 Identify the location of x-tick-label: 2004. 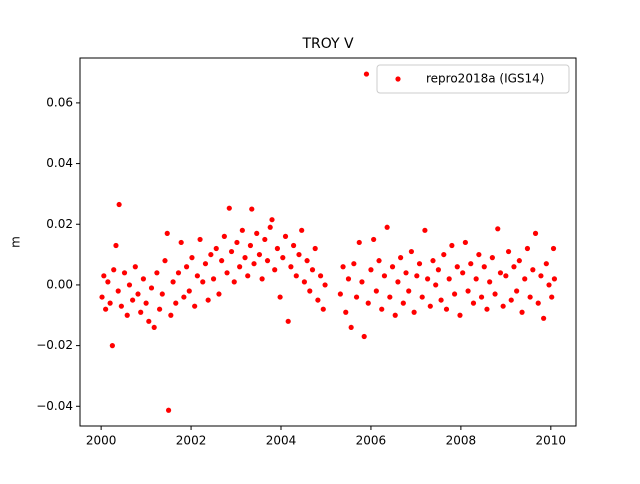
(281, 441).